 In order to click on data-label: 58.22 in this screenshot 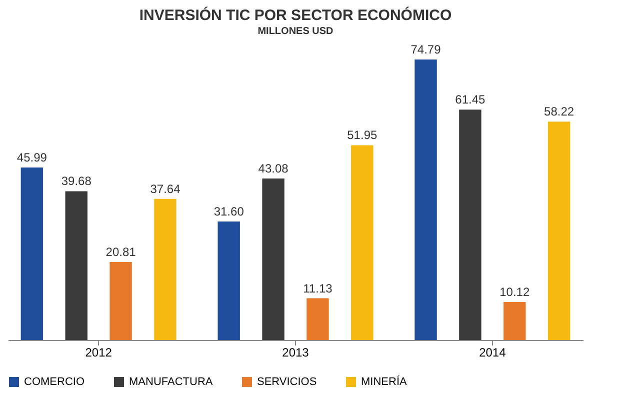, I will do `click(559, 111)`.